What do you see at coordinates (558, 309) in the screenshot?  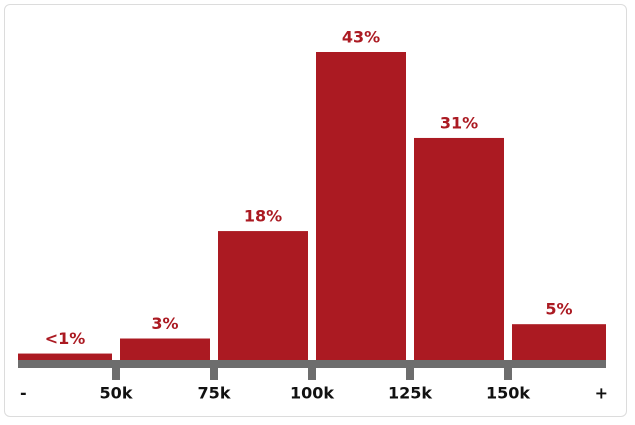 I see `value-label: 5%` at bounding box center [558, 309].